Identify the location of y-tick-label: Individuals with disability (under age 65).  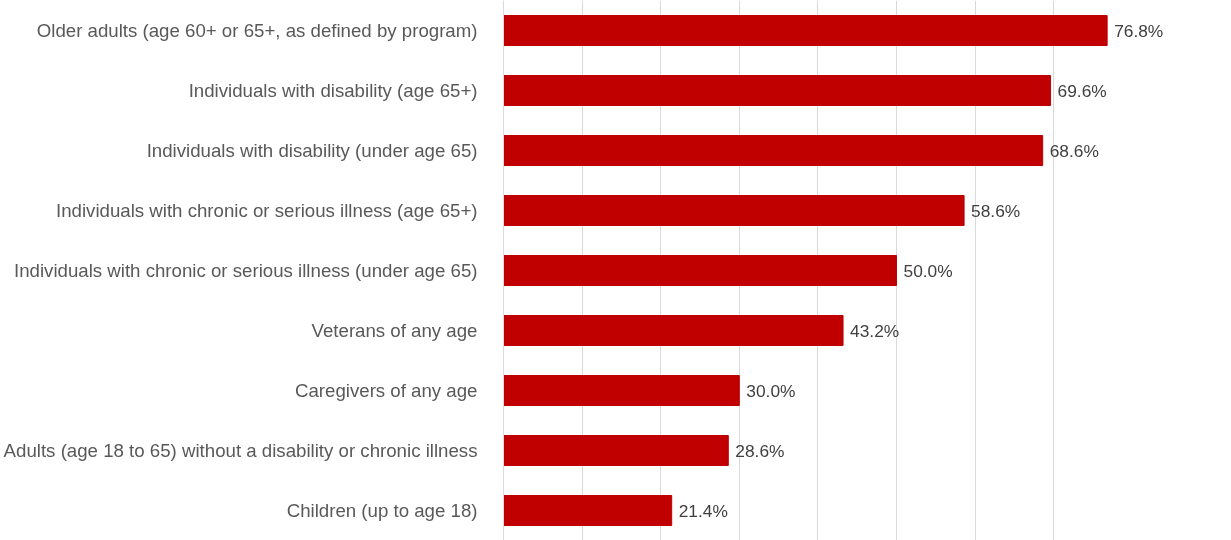
(312, 150).